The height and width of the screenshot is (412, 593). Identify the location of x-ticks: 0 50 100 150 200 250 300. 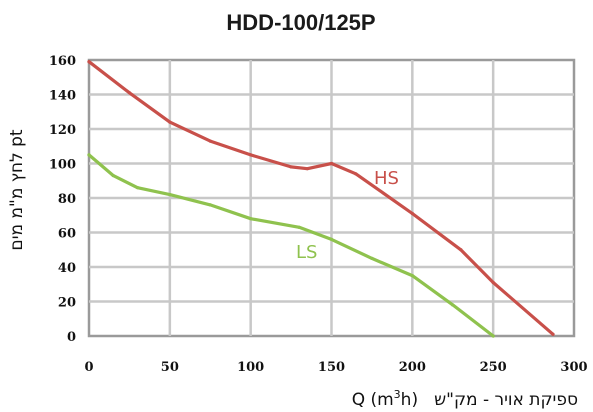
(335, 367).